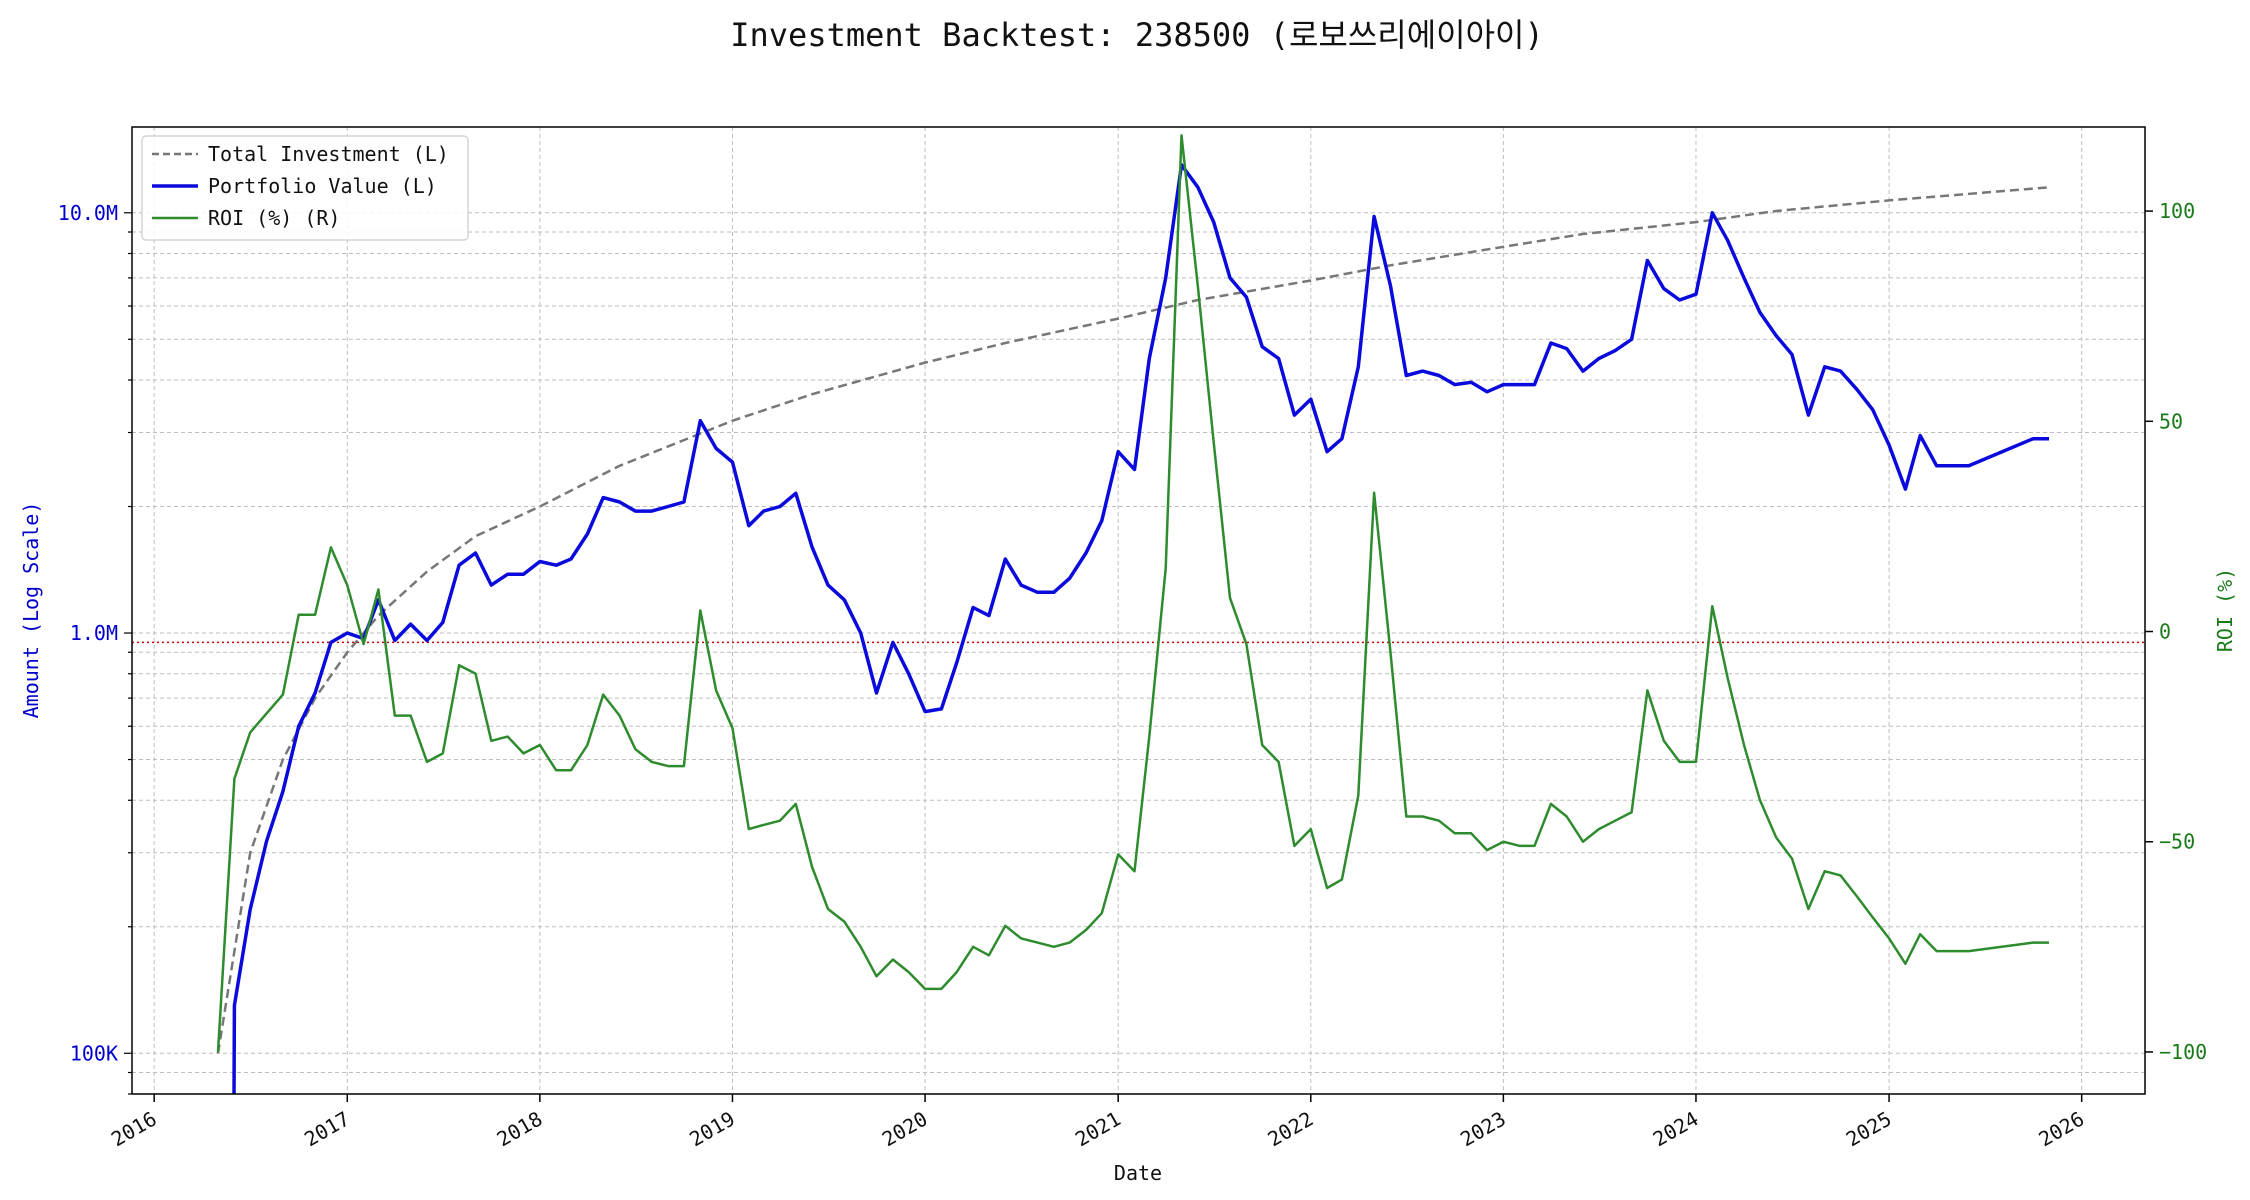  Describe the element at coordinates (1137, 35) in the screenshot. I see `chart-title: Investment Backtest: 238500 (로보쓰리에이아이)` at that location.